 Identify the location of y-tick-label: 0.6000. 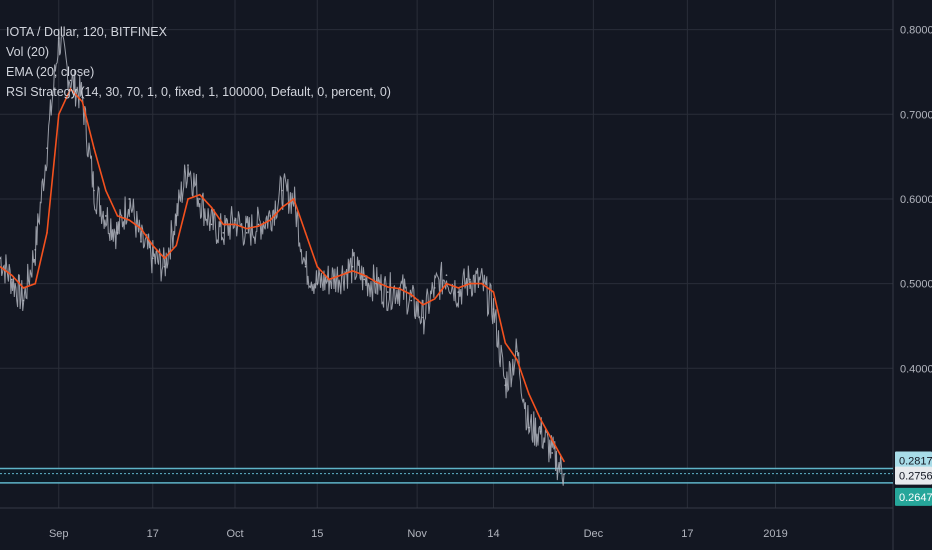
(916, 200).